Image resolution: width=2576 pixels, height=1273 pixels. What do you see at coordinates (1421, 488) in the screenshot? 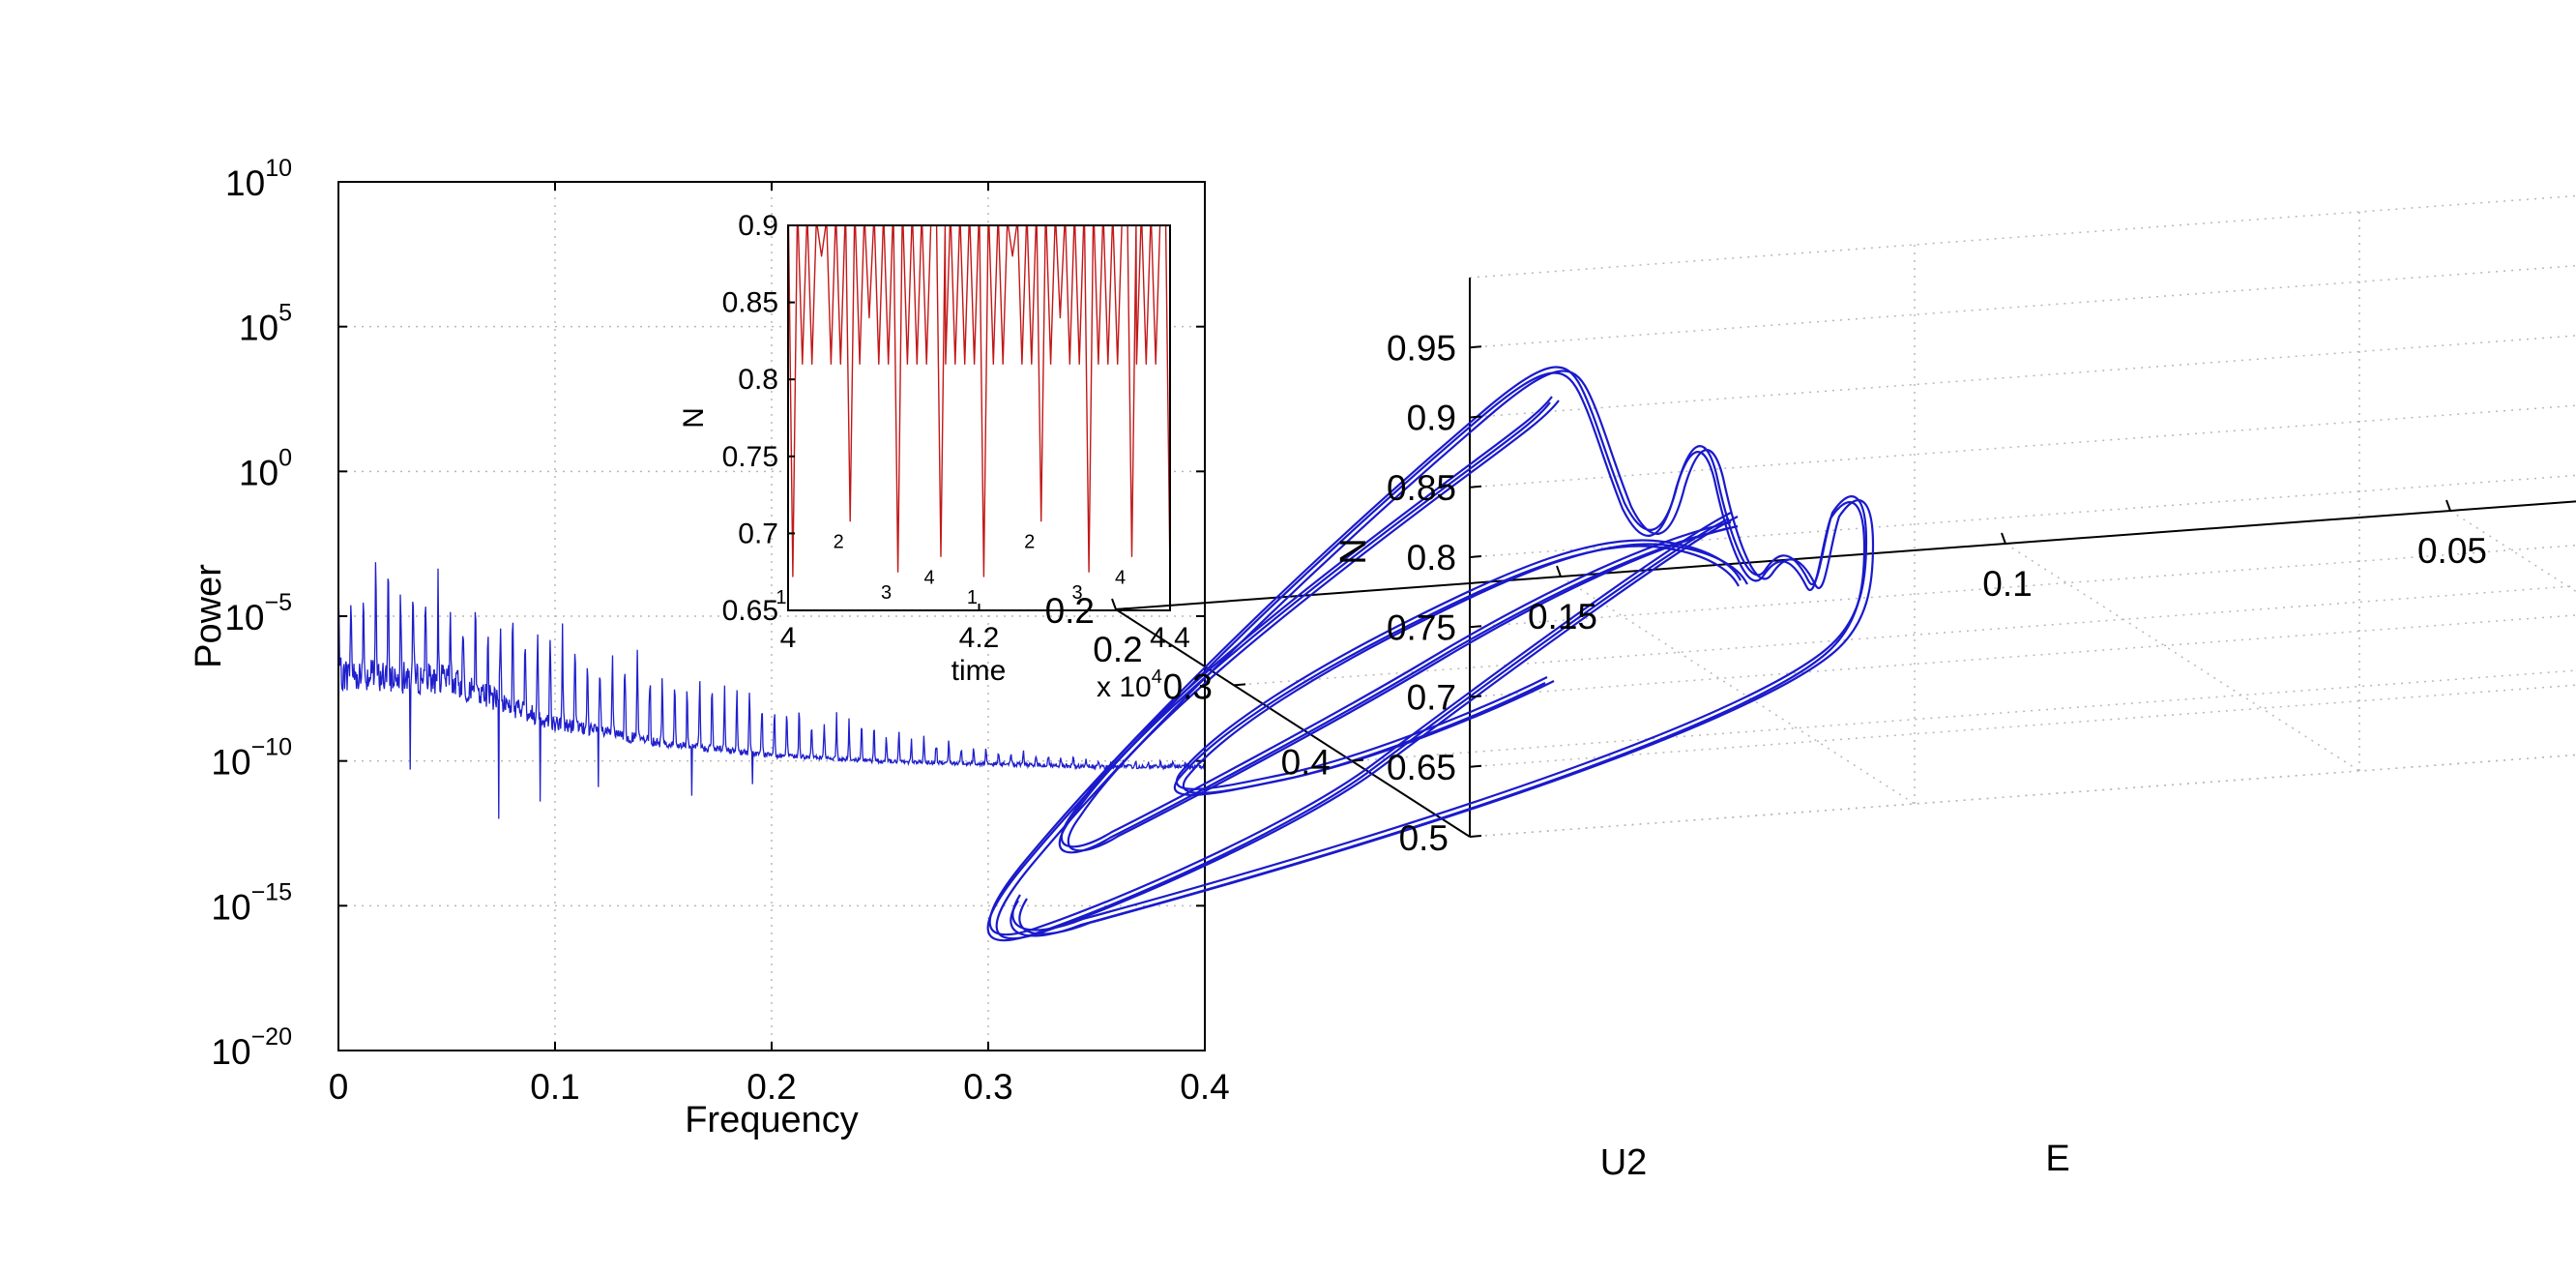
I see `z-tick-label: 0.85` at bounding box center [1421, 488].